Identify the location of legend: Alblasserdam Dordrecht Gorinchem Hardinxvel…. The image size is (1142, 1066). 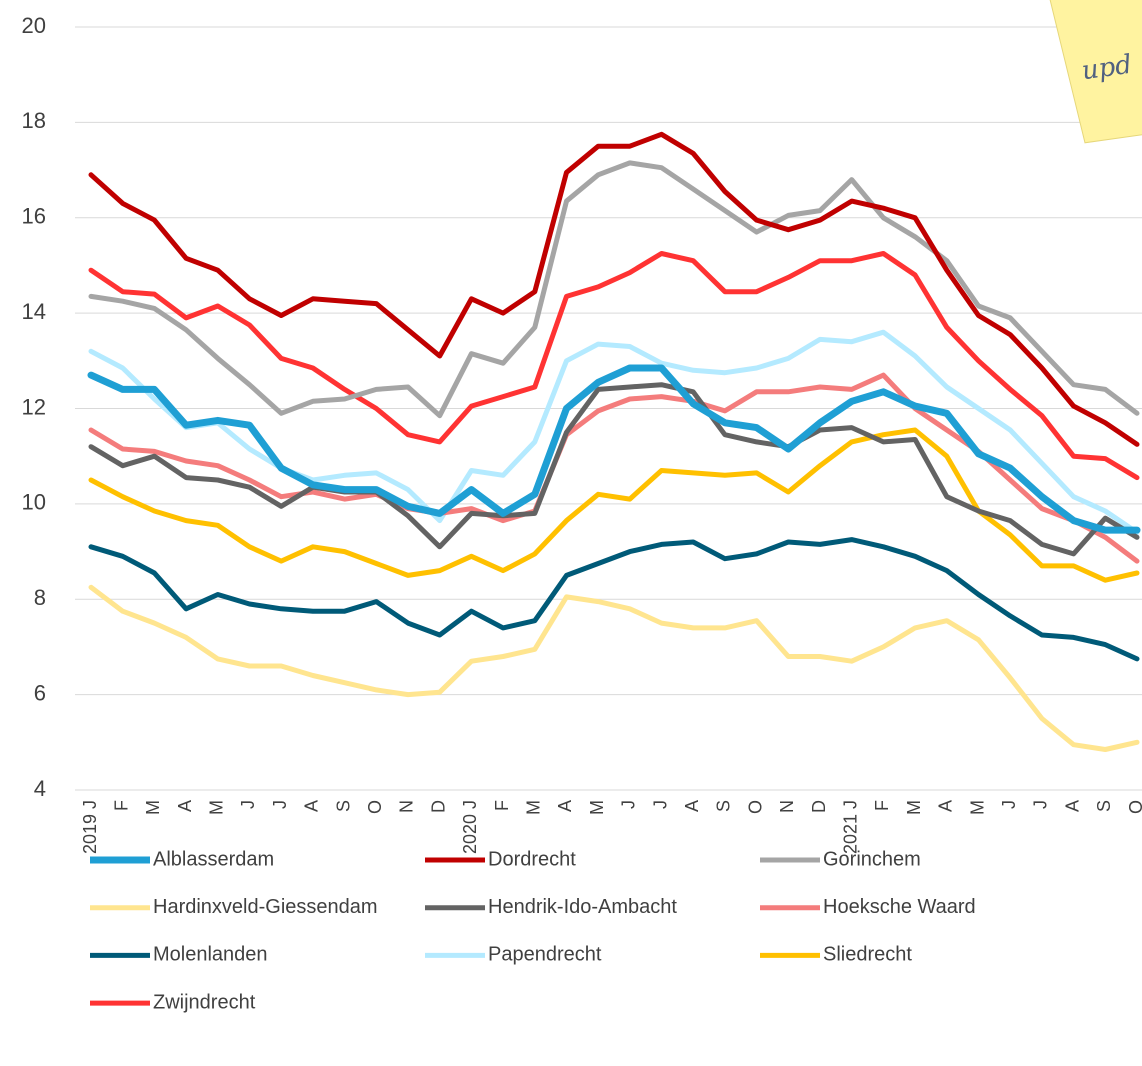
(533, 930).